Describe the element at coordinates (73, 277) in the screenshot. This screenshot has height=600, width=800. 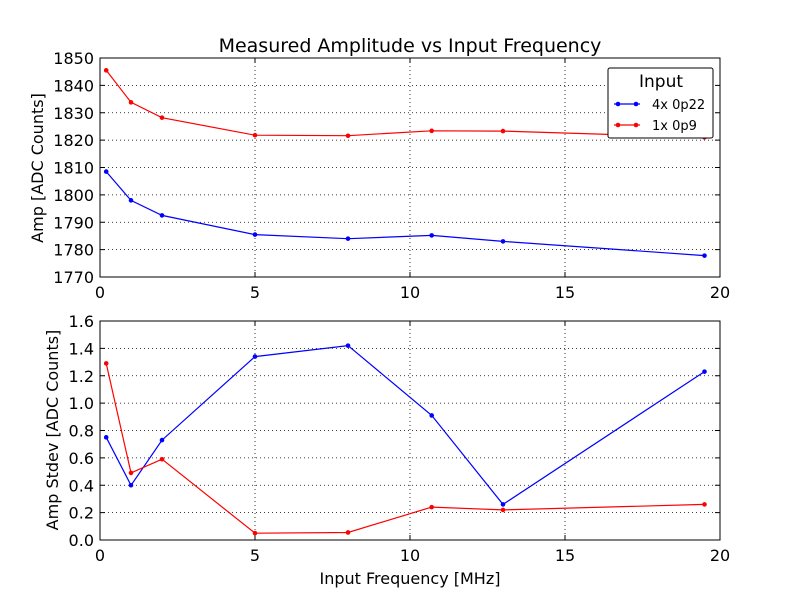
I see `y-tick-label: 1770` at that location.